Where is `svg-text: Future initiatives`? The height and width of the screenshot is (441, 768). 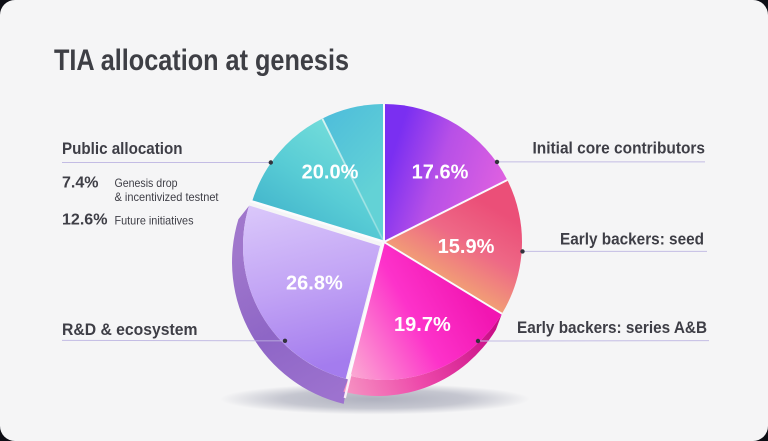
svg-text: Future initiatives is located at coordinates (154, 220).